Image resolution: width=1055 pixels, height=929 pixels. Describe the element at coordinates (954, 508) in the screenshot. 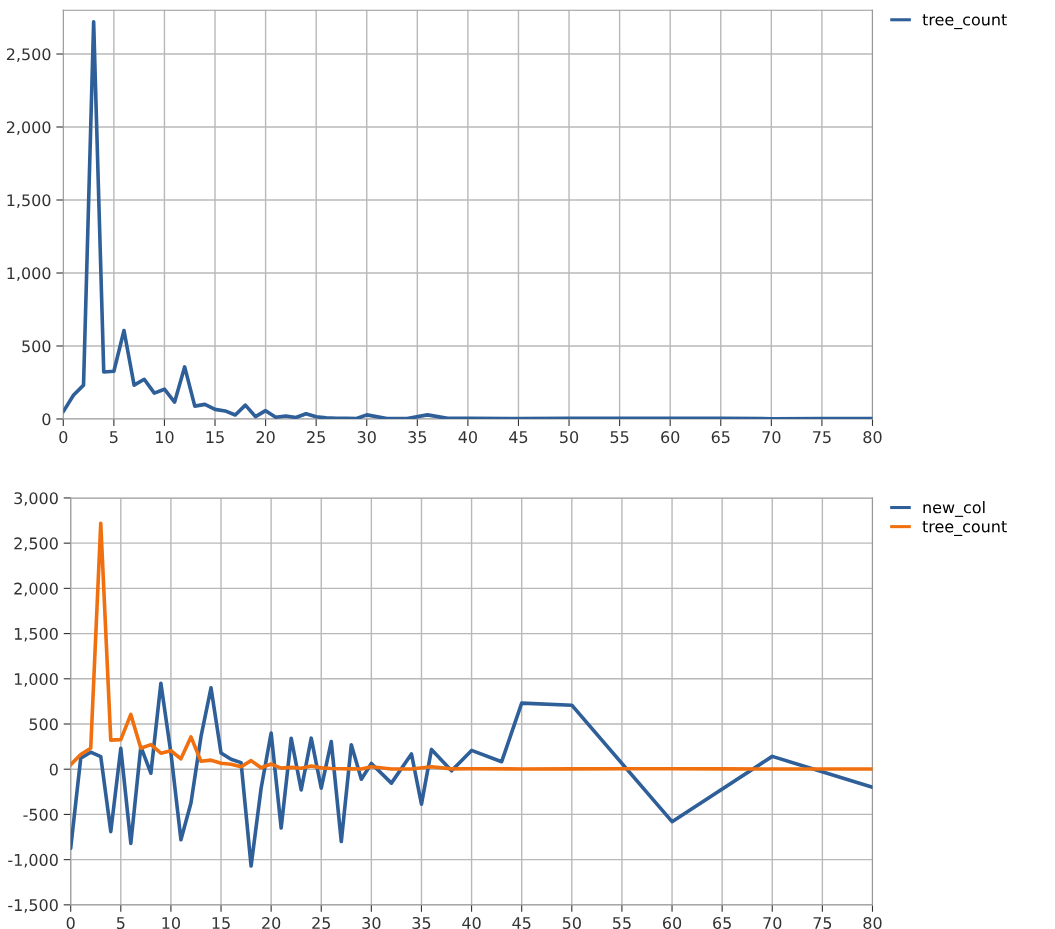

I see `legend-label: new_col` at that location.